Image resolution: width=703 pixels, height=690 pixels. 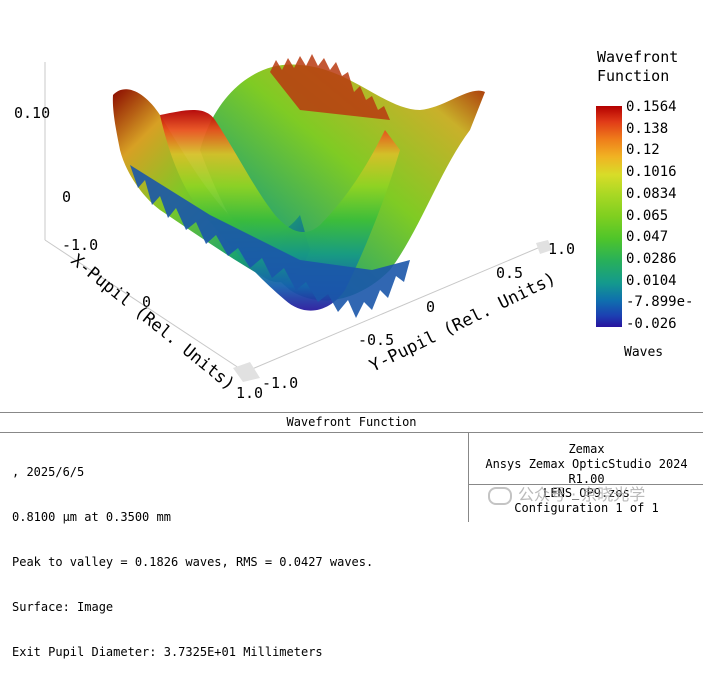 What do you see at coordinates (63, 607) in the screenshot?
I see `info-line-surface: Surface: Image` at bounding box center [63, 607].